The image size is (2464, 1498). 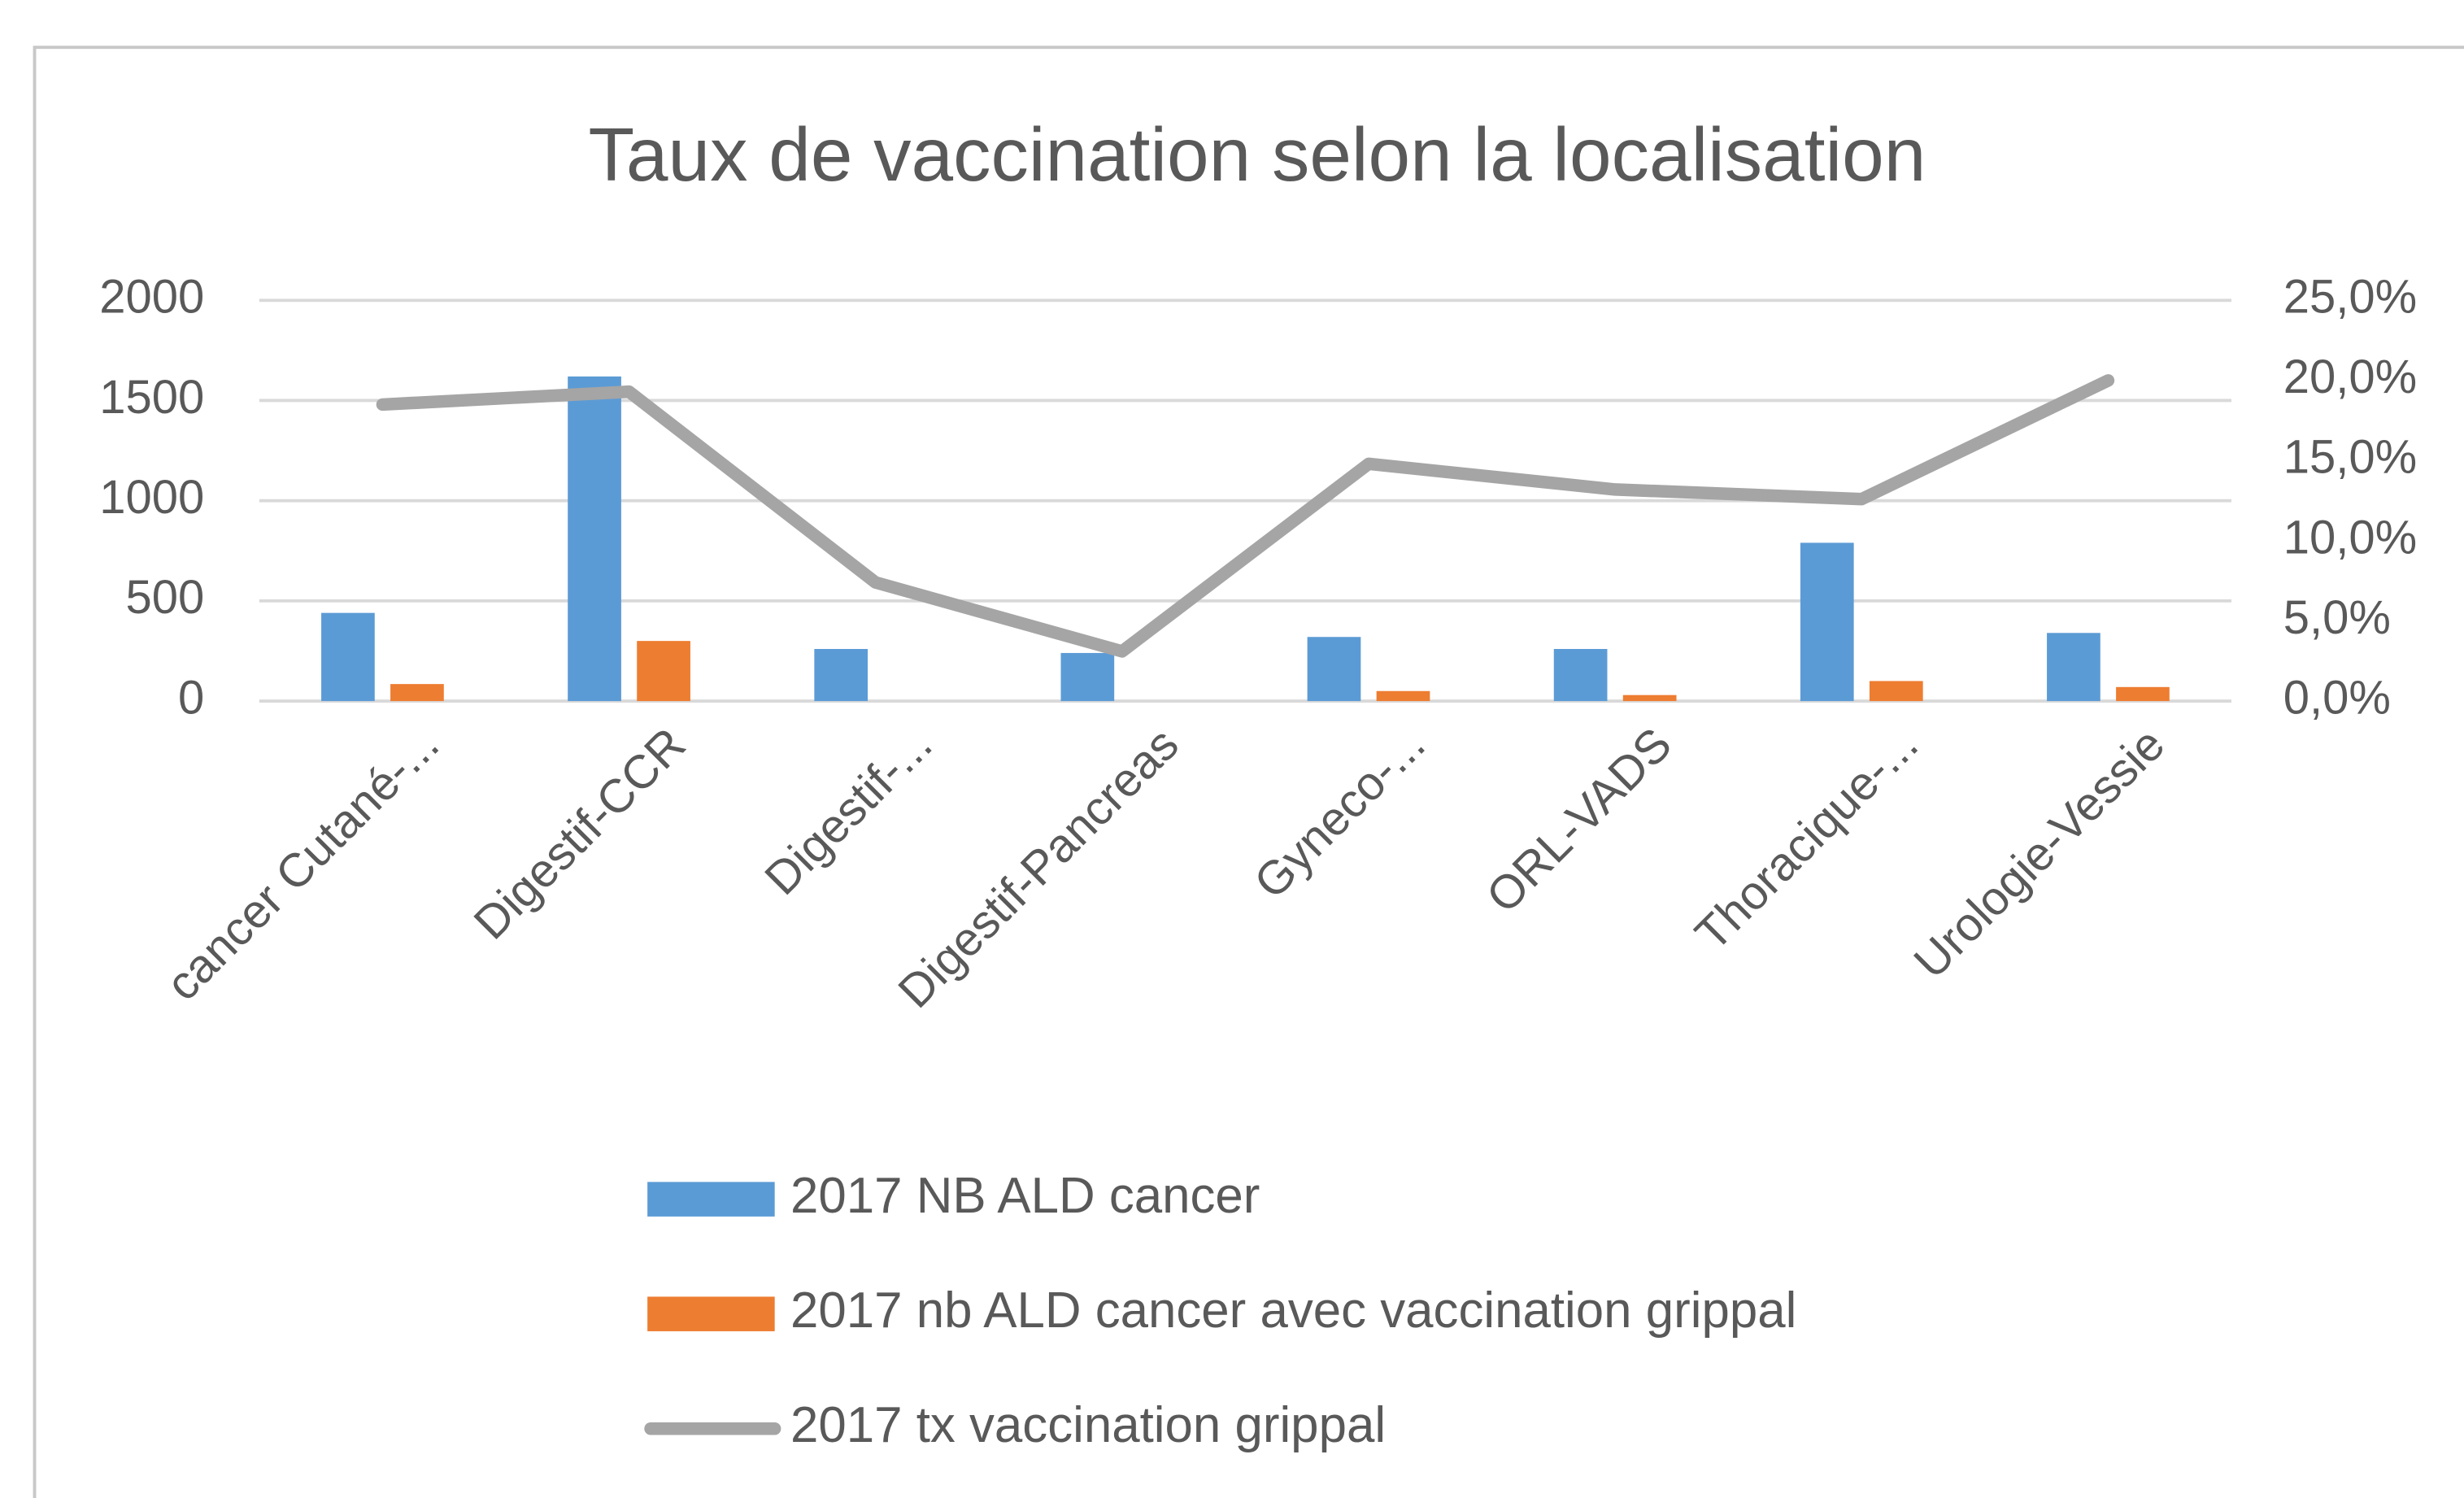 What do you see at coordinates (2337, 698) in the screenshot?
I see `y2-tick-label: 0,0%` at bounding box center [2337, 698].